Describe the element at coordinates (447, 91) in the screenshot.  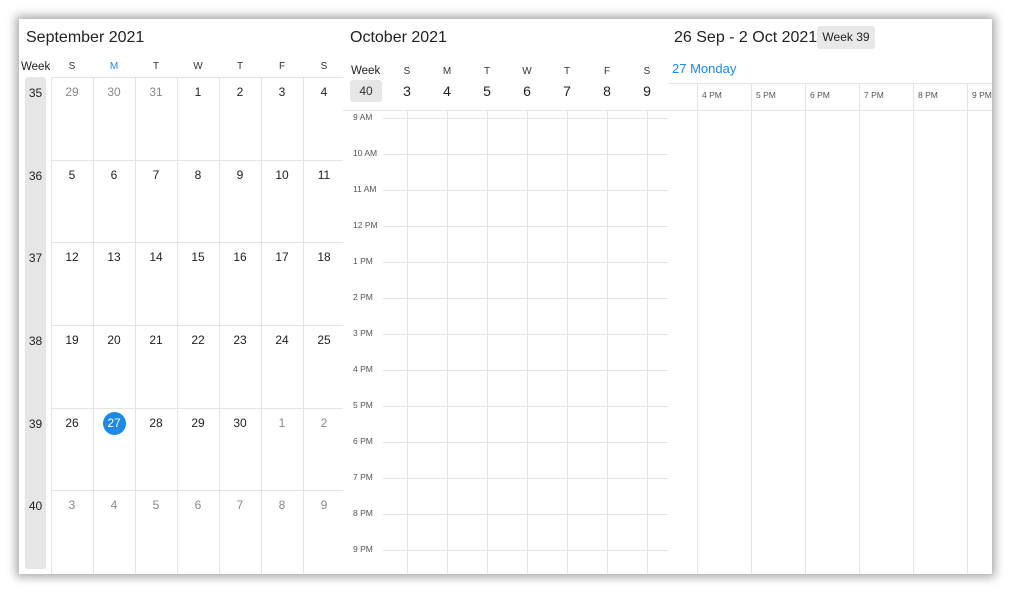
I see `week-date-header: 4` at that location.